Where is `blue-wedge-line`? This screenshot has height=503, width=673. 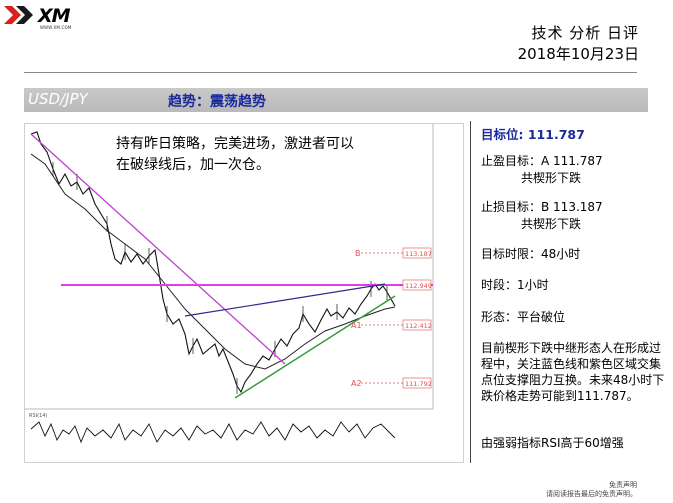
blue-wedge-line is located at coordinates (285, 300).